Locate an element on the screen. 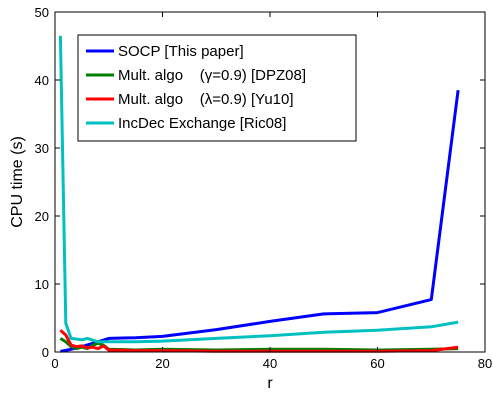 This screenshot has height=394, width=493. y-tick-label: 10 is located at coordinates (42, 284).